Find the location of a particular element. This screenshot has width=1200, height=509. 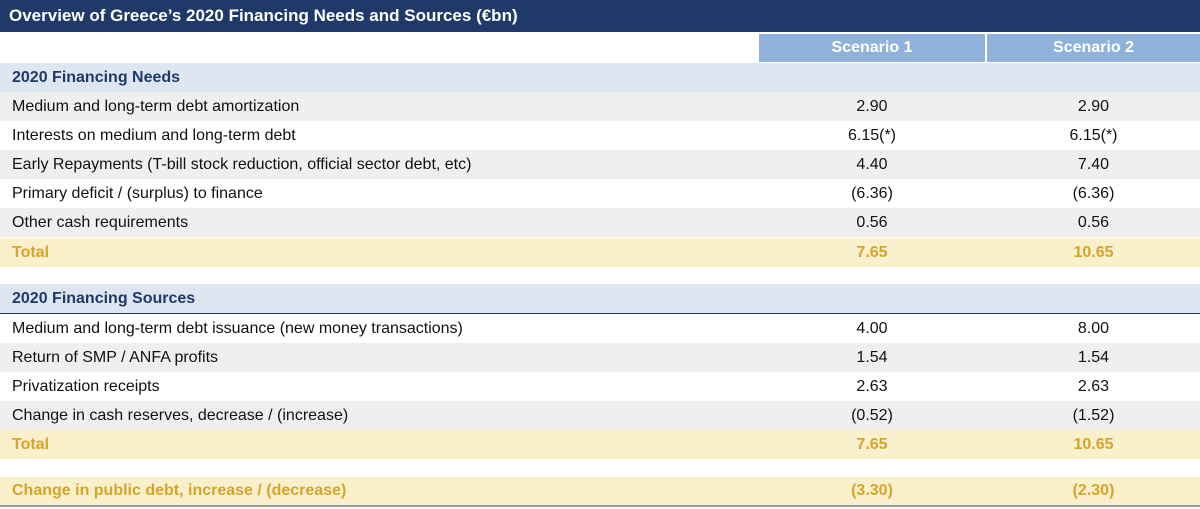

scenario-1-value: (6.36) is located at coordinates (872, 193).